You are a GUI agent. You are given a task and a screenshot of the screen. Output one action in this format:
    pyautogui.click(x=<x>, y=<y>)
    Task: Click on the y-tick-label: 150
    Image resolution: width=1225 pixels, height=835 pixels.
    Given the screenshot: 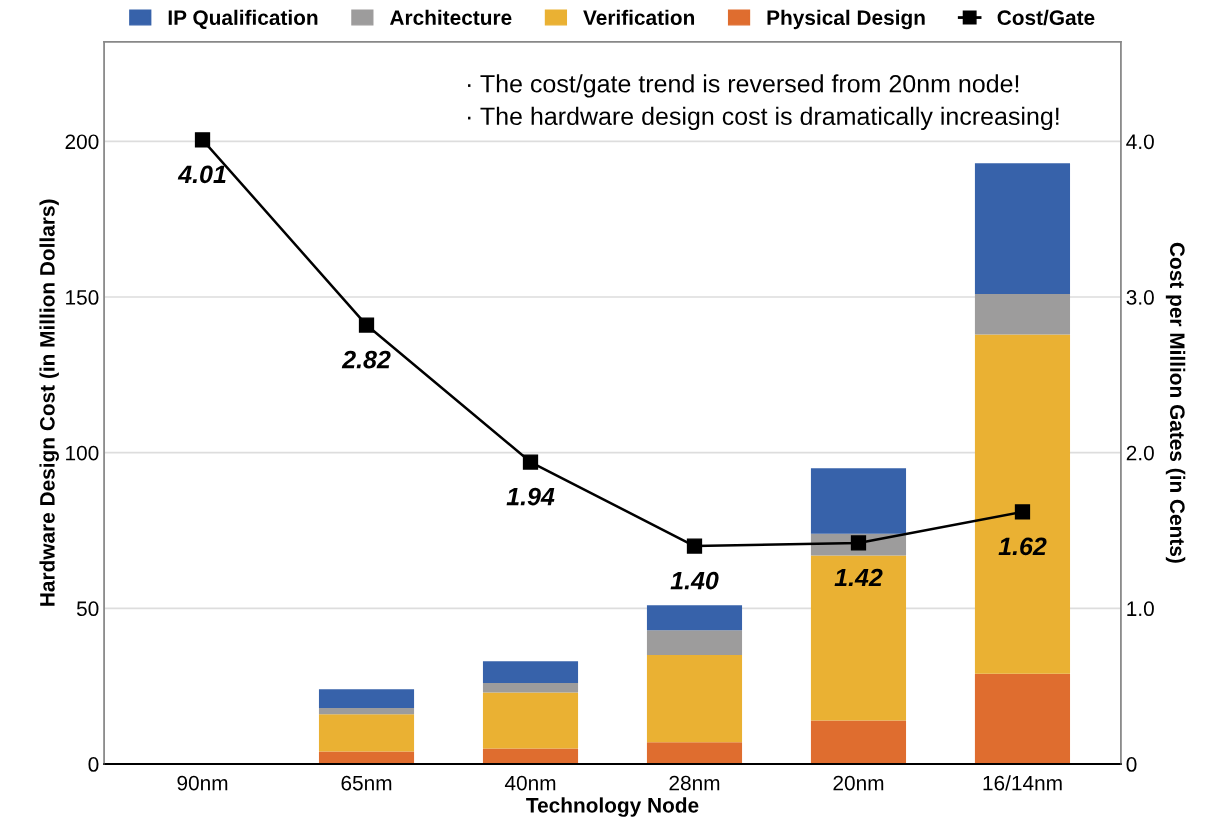 What is the action you would take?
    pyautogui.click(x=82, y=297)
    